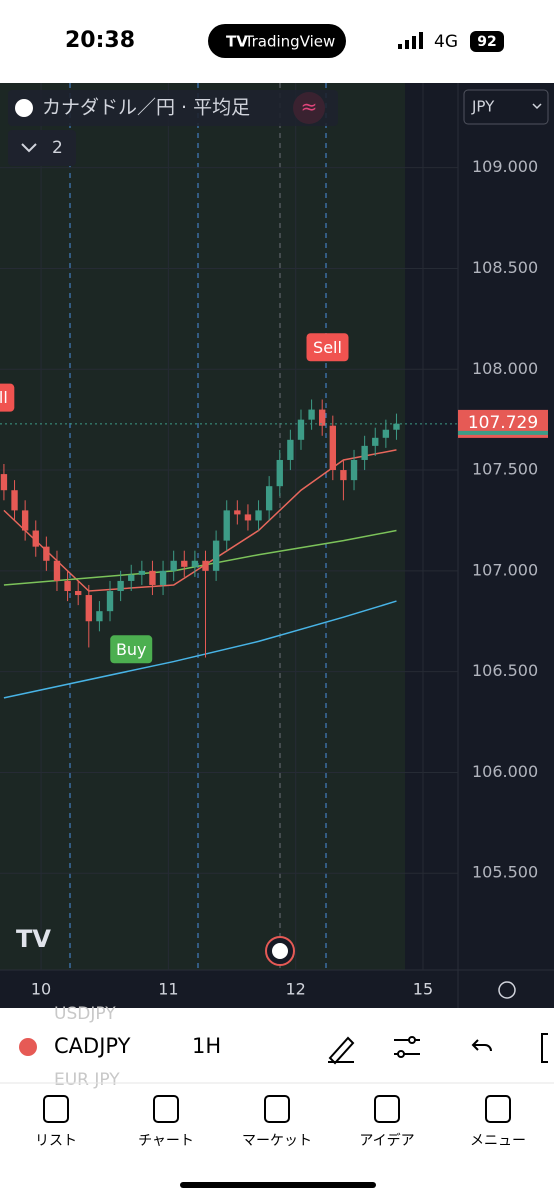 This screenshot has height=1200, width=554. I want to click on ghost-symbol: USDJPY, so click(85, 1014).